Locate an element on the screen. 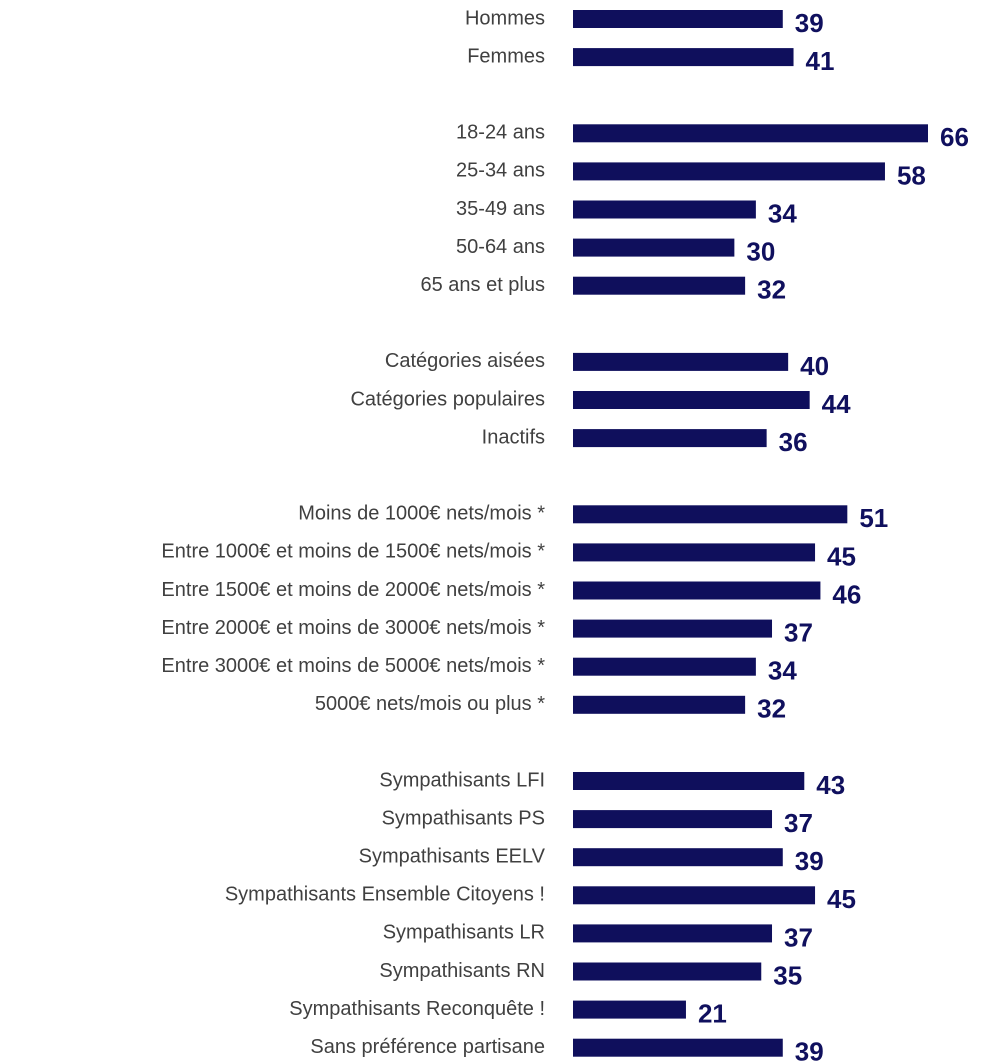  value-label: 41 is located at coordinates (820, 61).